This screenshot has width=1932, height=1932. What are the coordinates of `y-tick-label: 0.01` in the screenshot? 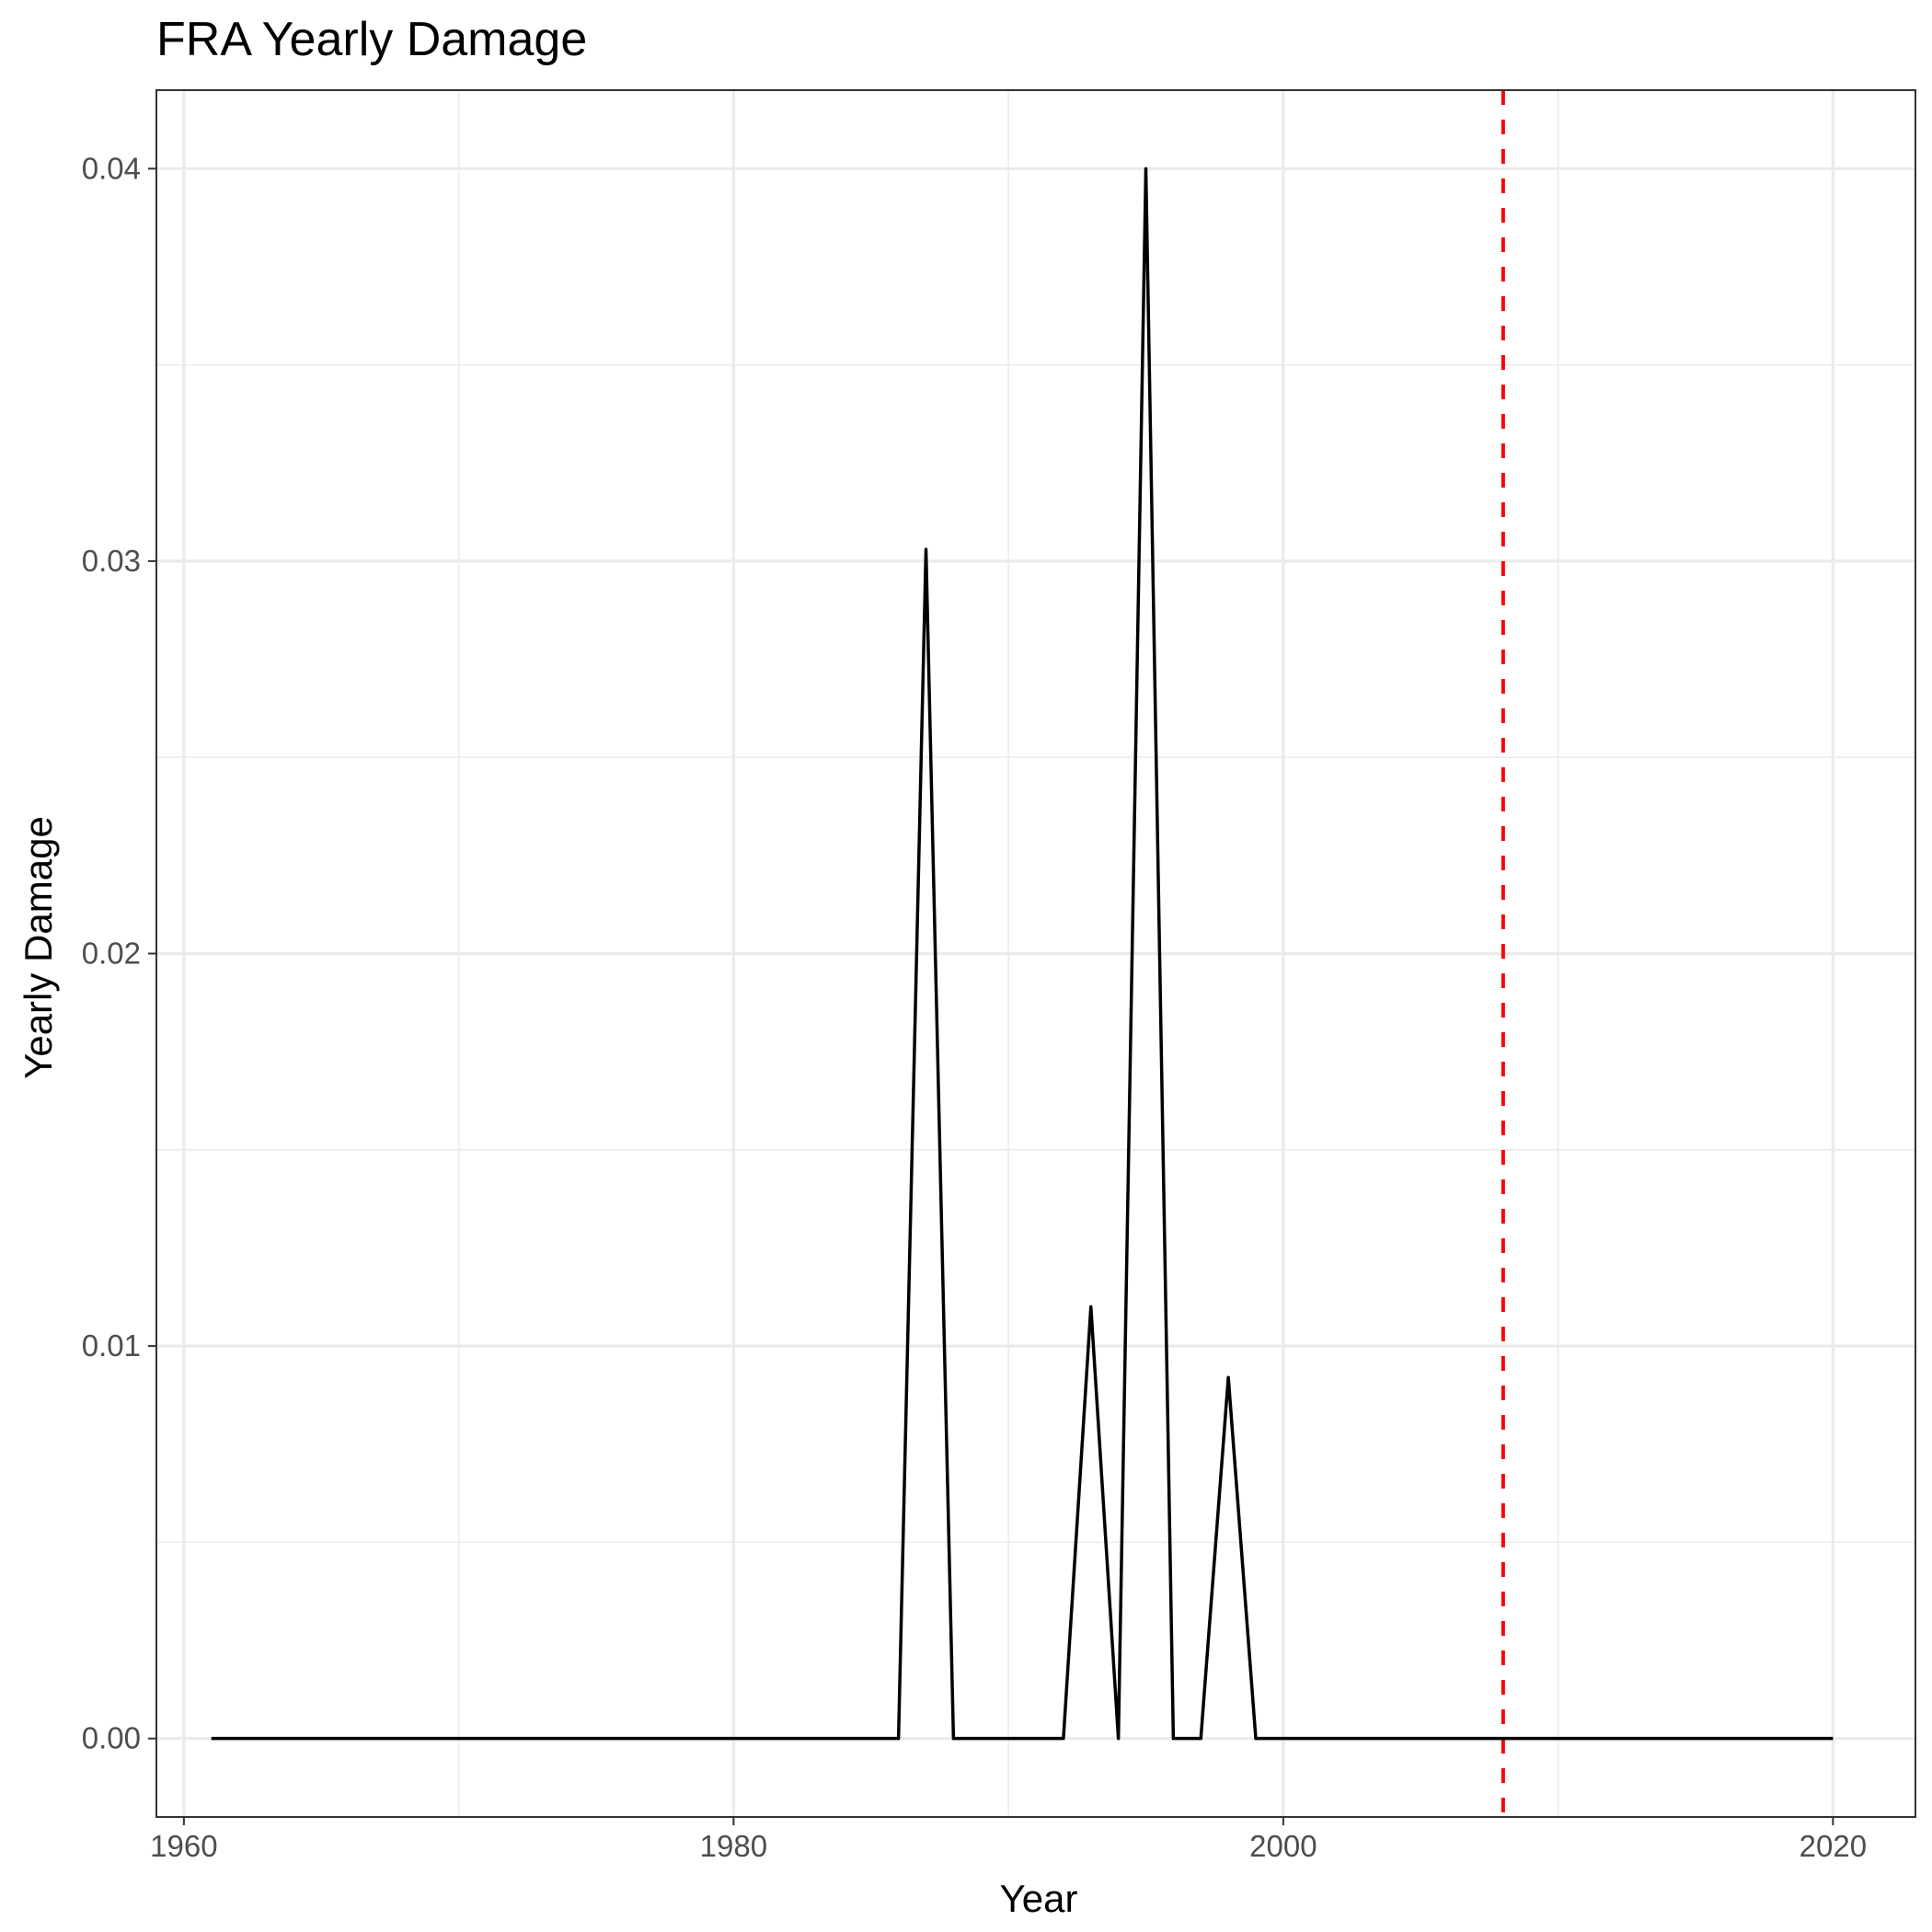 It's located at (111, 1345).